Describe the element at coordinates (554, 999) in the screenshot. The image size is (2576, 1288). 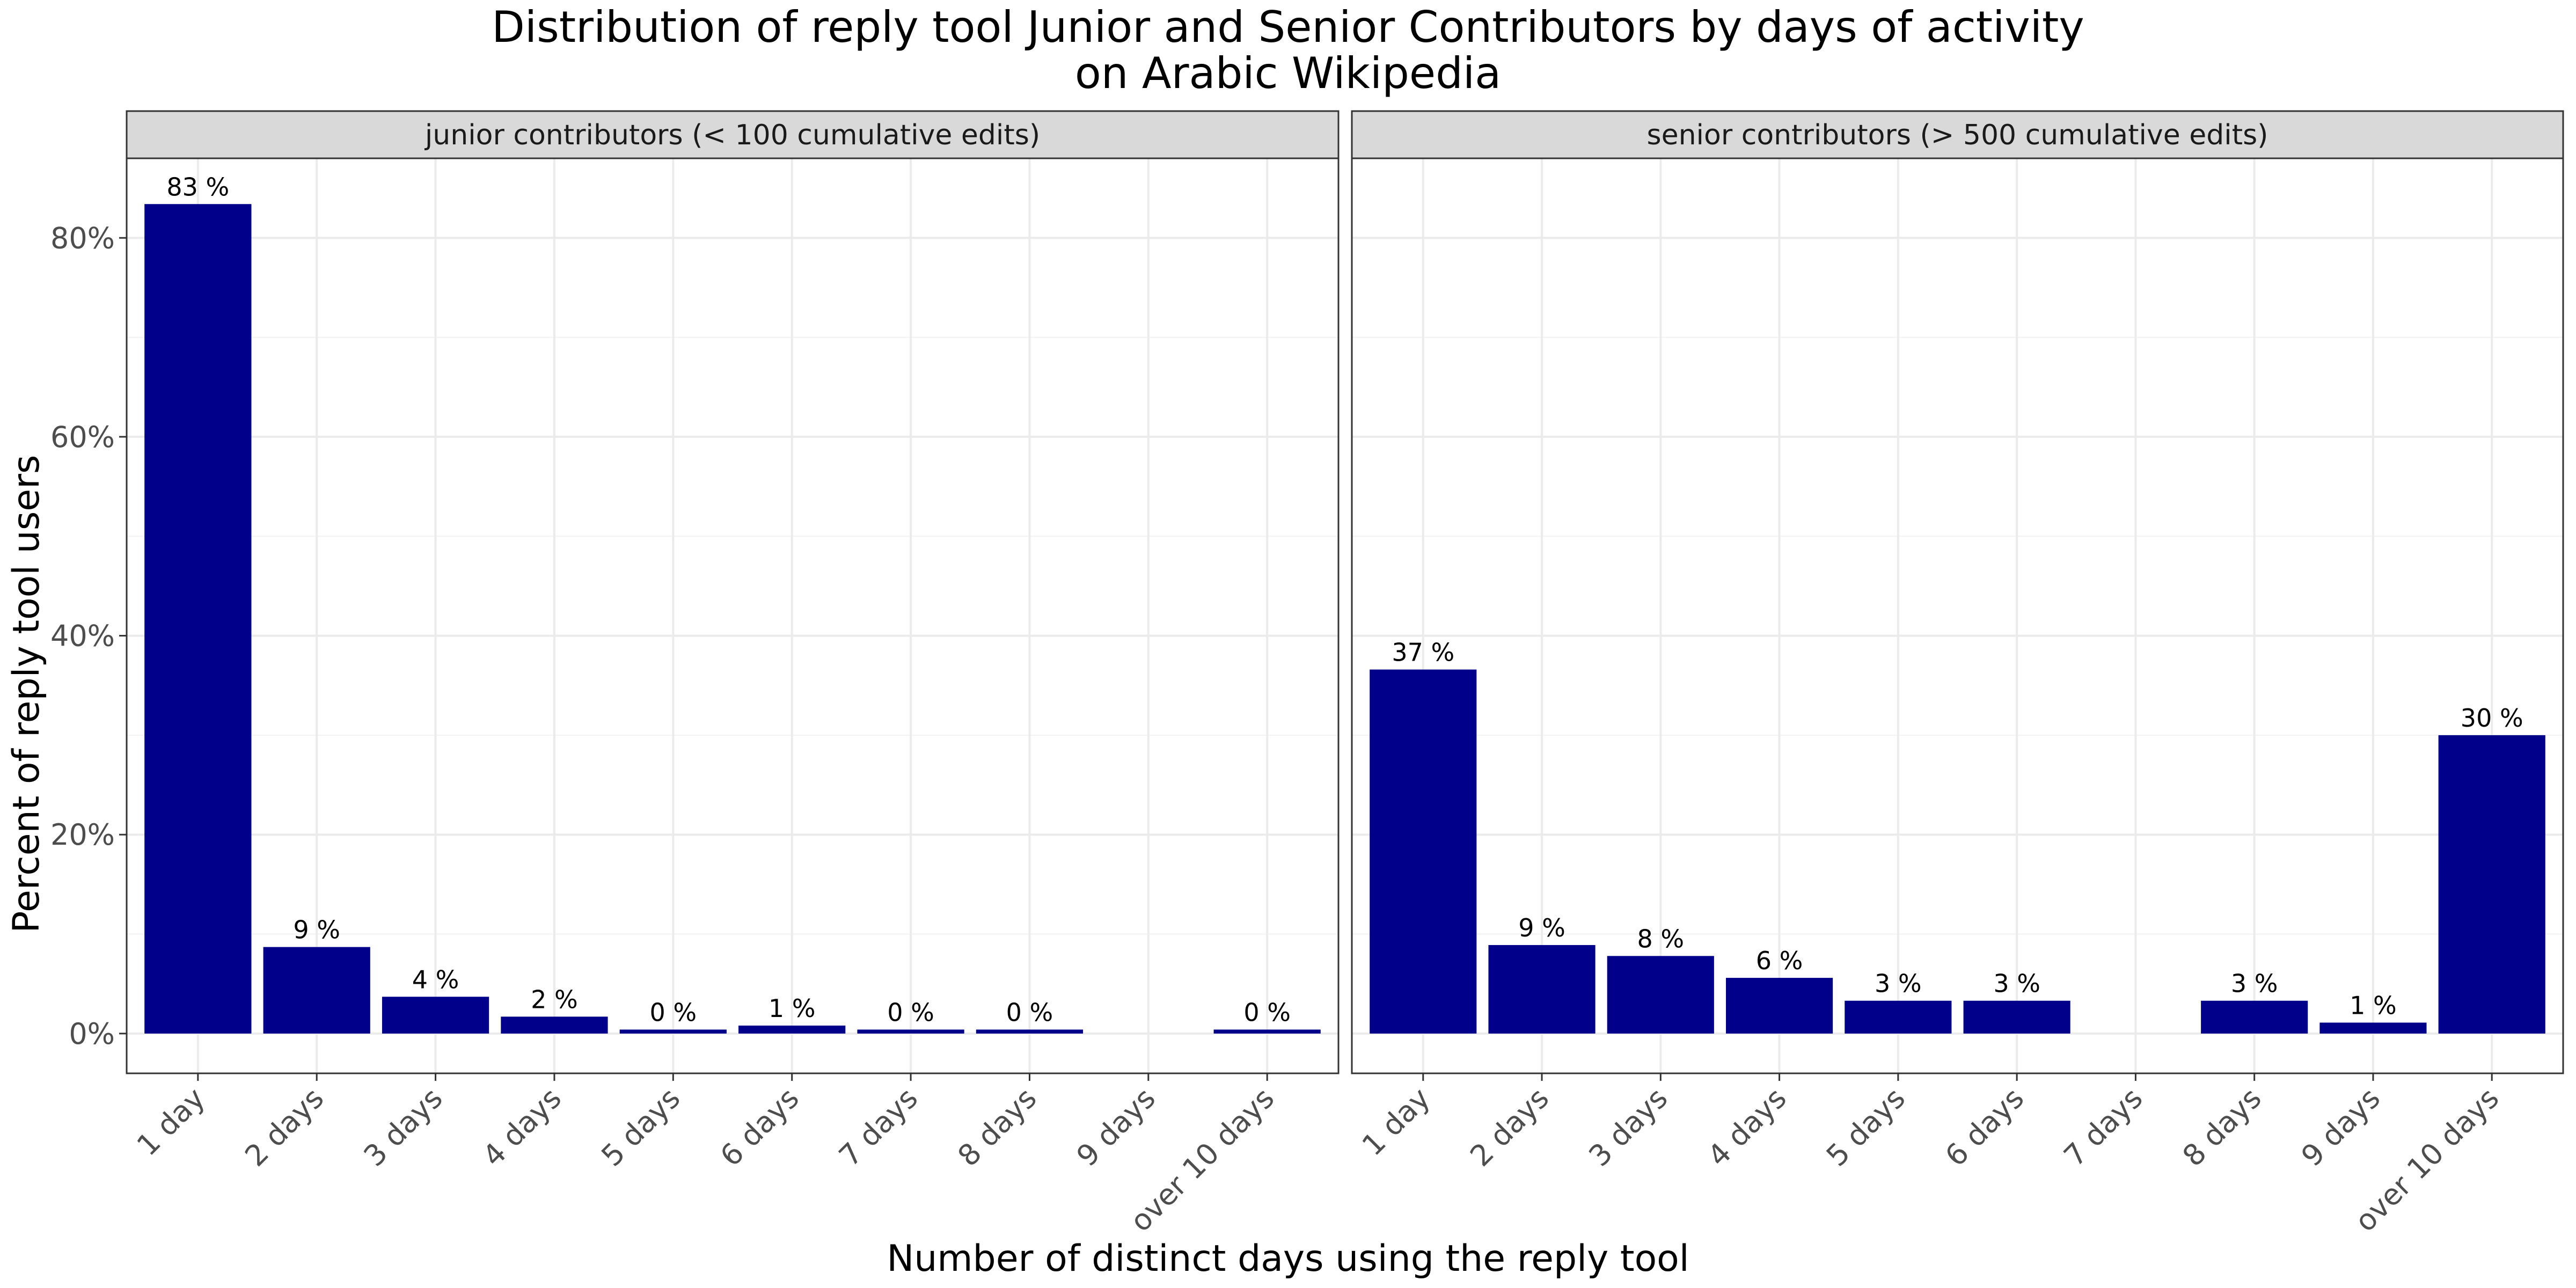
I see `bar-value-label: 2 %` at that location.